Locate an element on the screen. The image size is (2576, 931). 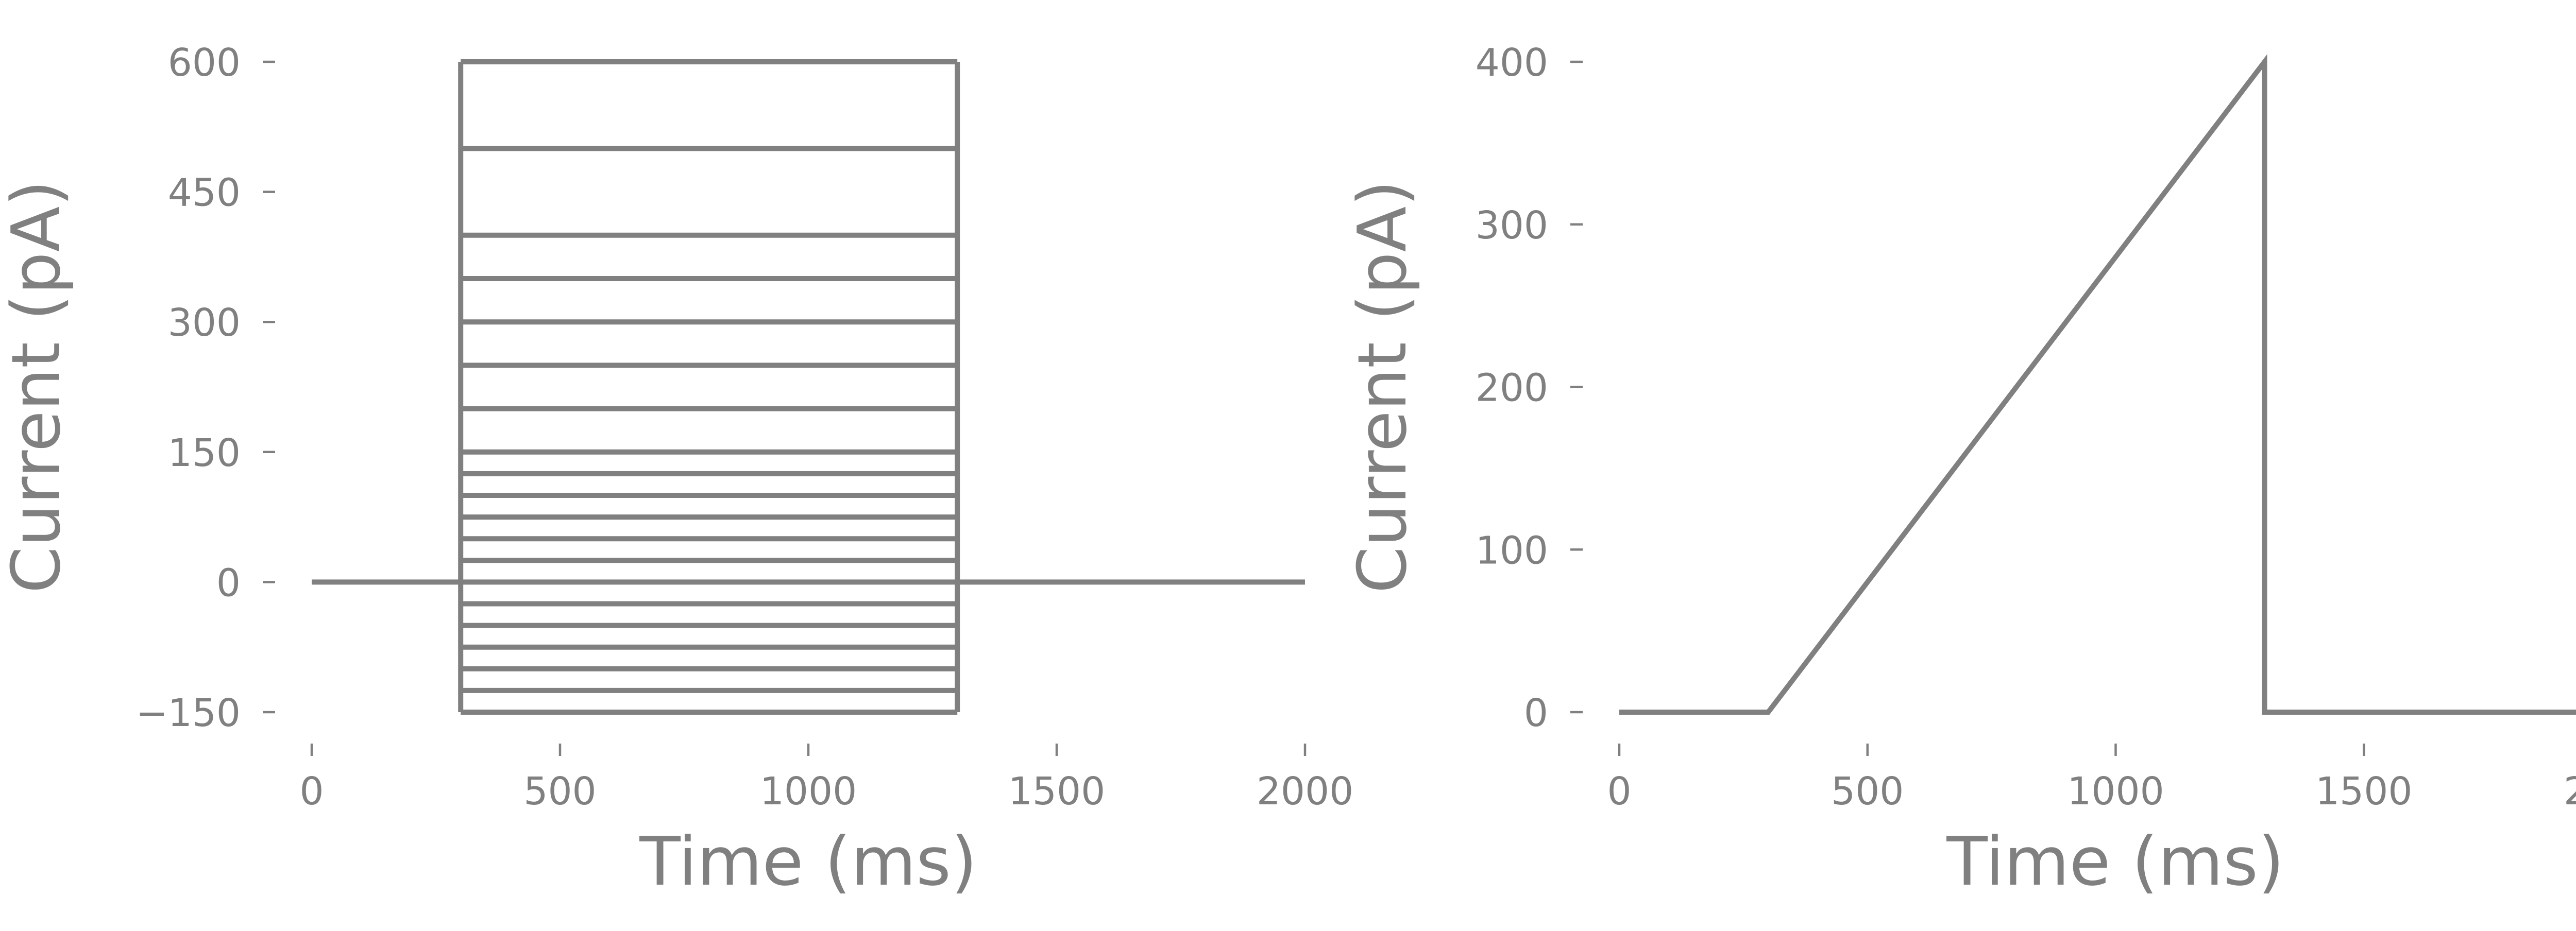
y-tick-label: 400 is located at coordinates (1512, 63).